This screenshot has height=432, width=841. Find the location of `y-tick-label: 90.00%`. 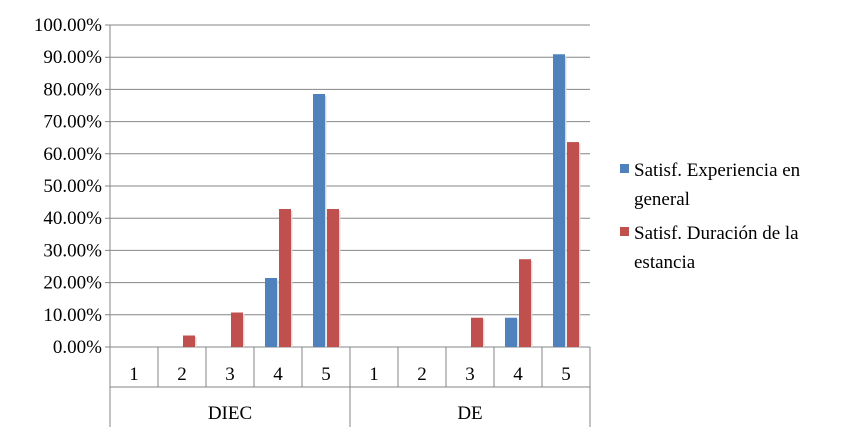

y-tick-label: 90.00% is located at coordinates (72, 57).